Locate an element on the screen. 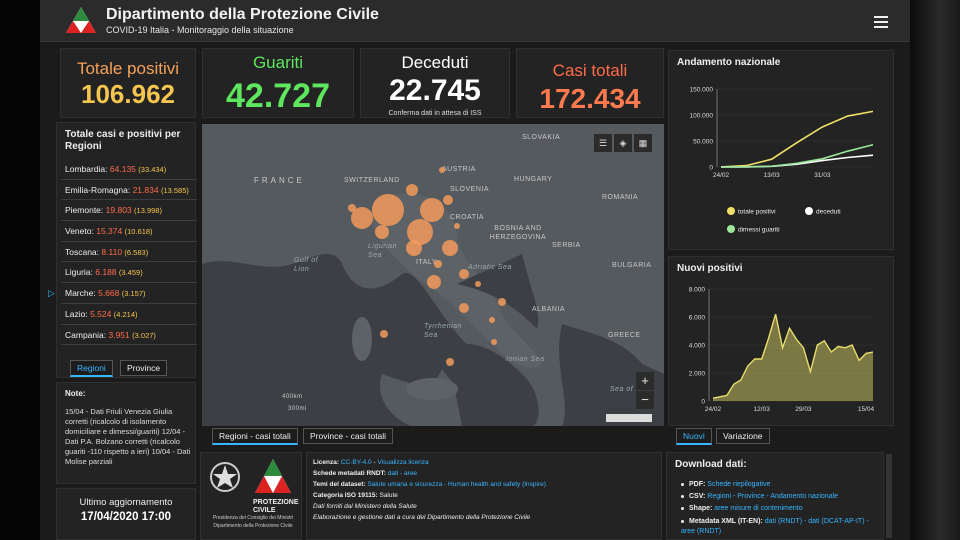 The width and height of the screenshot is (960, 540). tab-regioni: Regioni is located at coordinates (91, 368).